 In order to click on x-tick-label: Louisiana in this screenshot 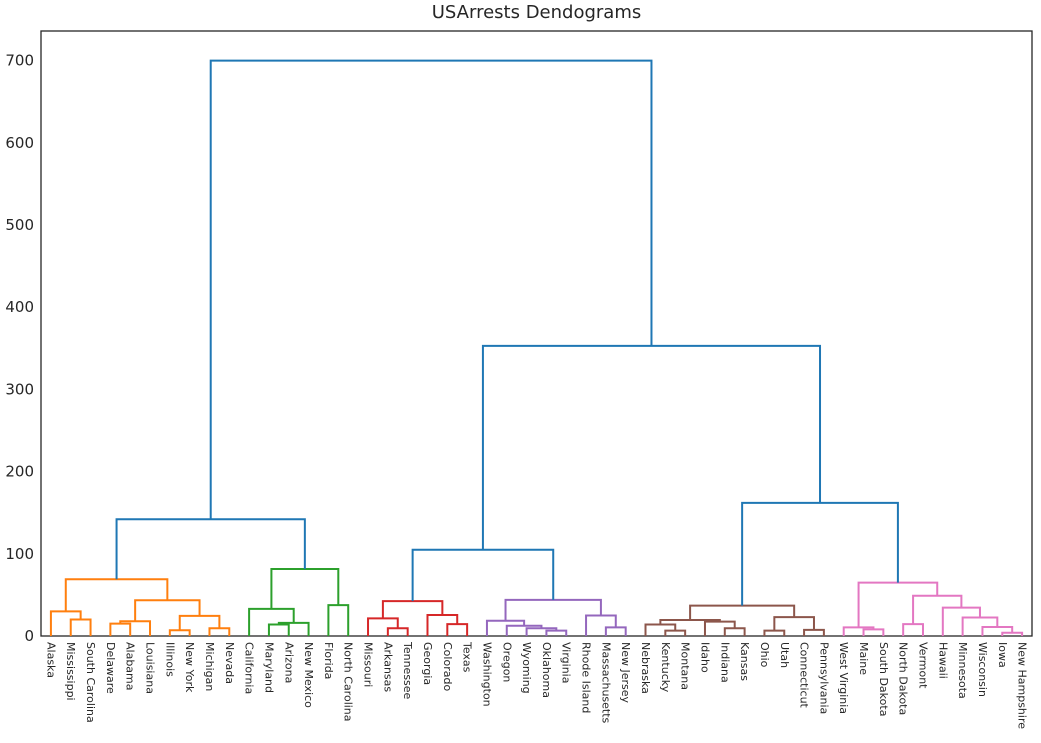, I will do `click(150, 668)`.